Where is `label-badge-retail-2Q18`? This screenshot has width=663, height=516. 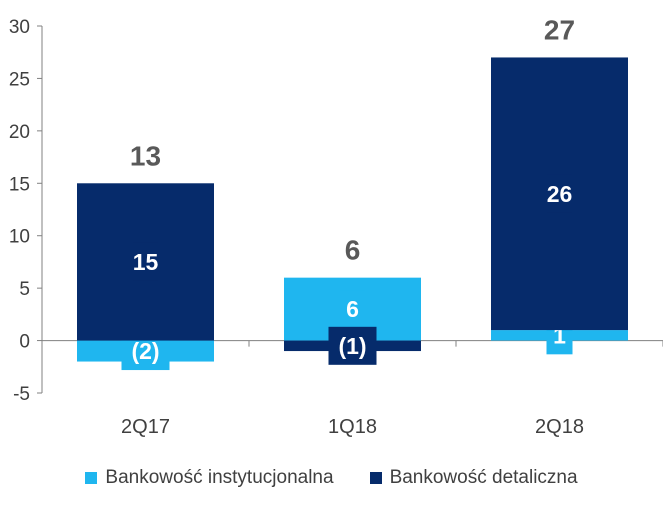 label-badge-retail-2Q18 is located at coordinates (559, 193).